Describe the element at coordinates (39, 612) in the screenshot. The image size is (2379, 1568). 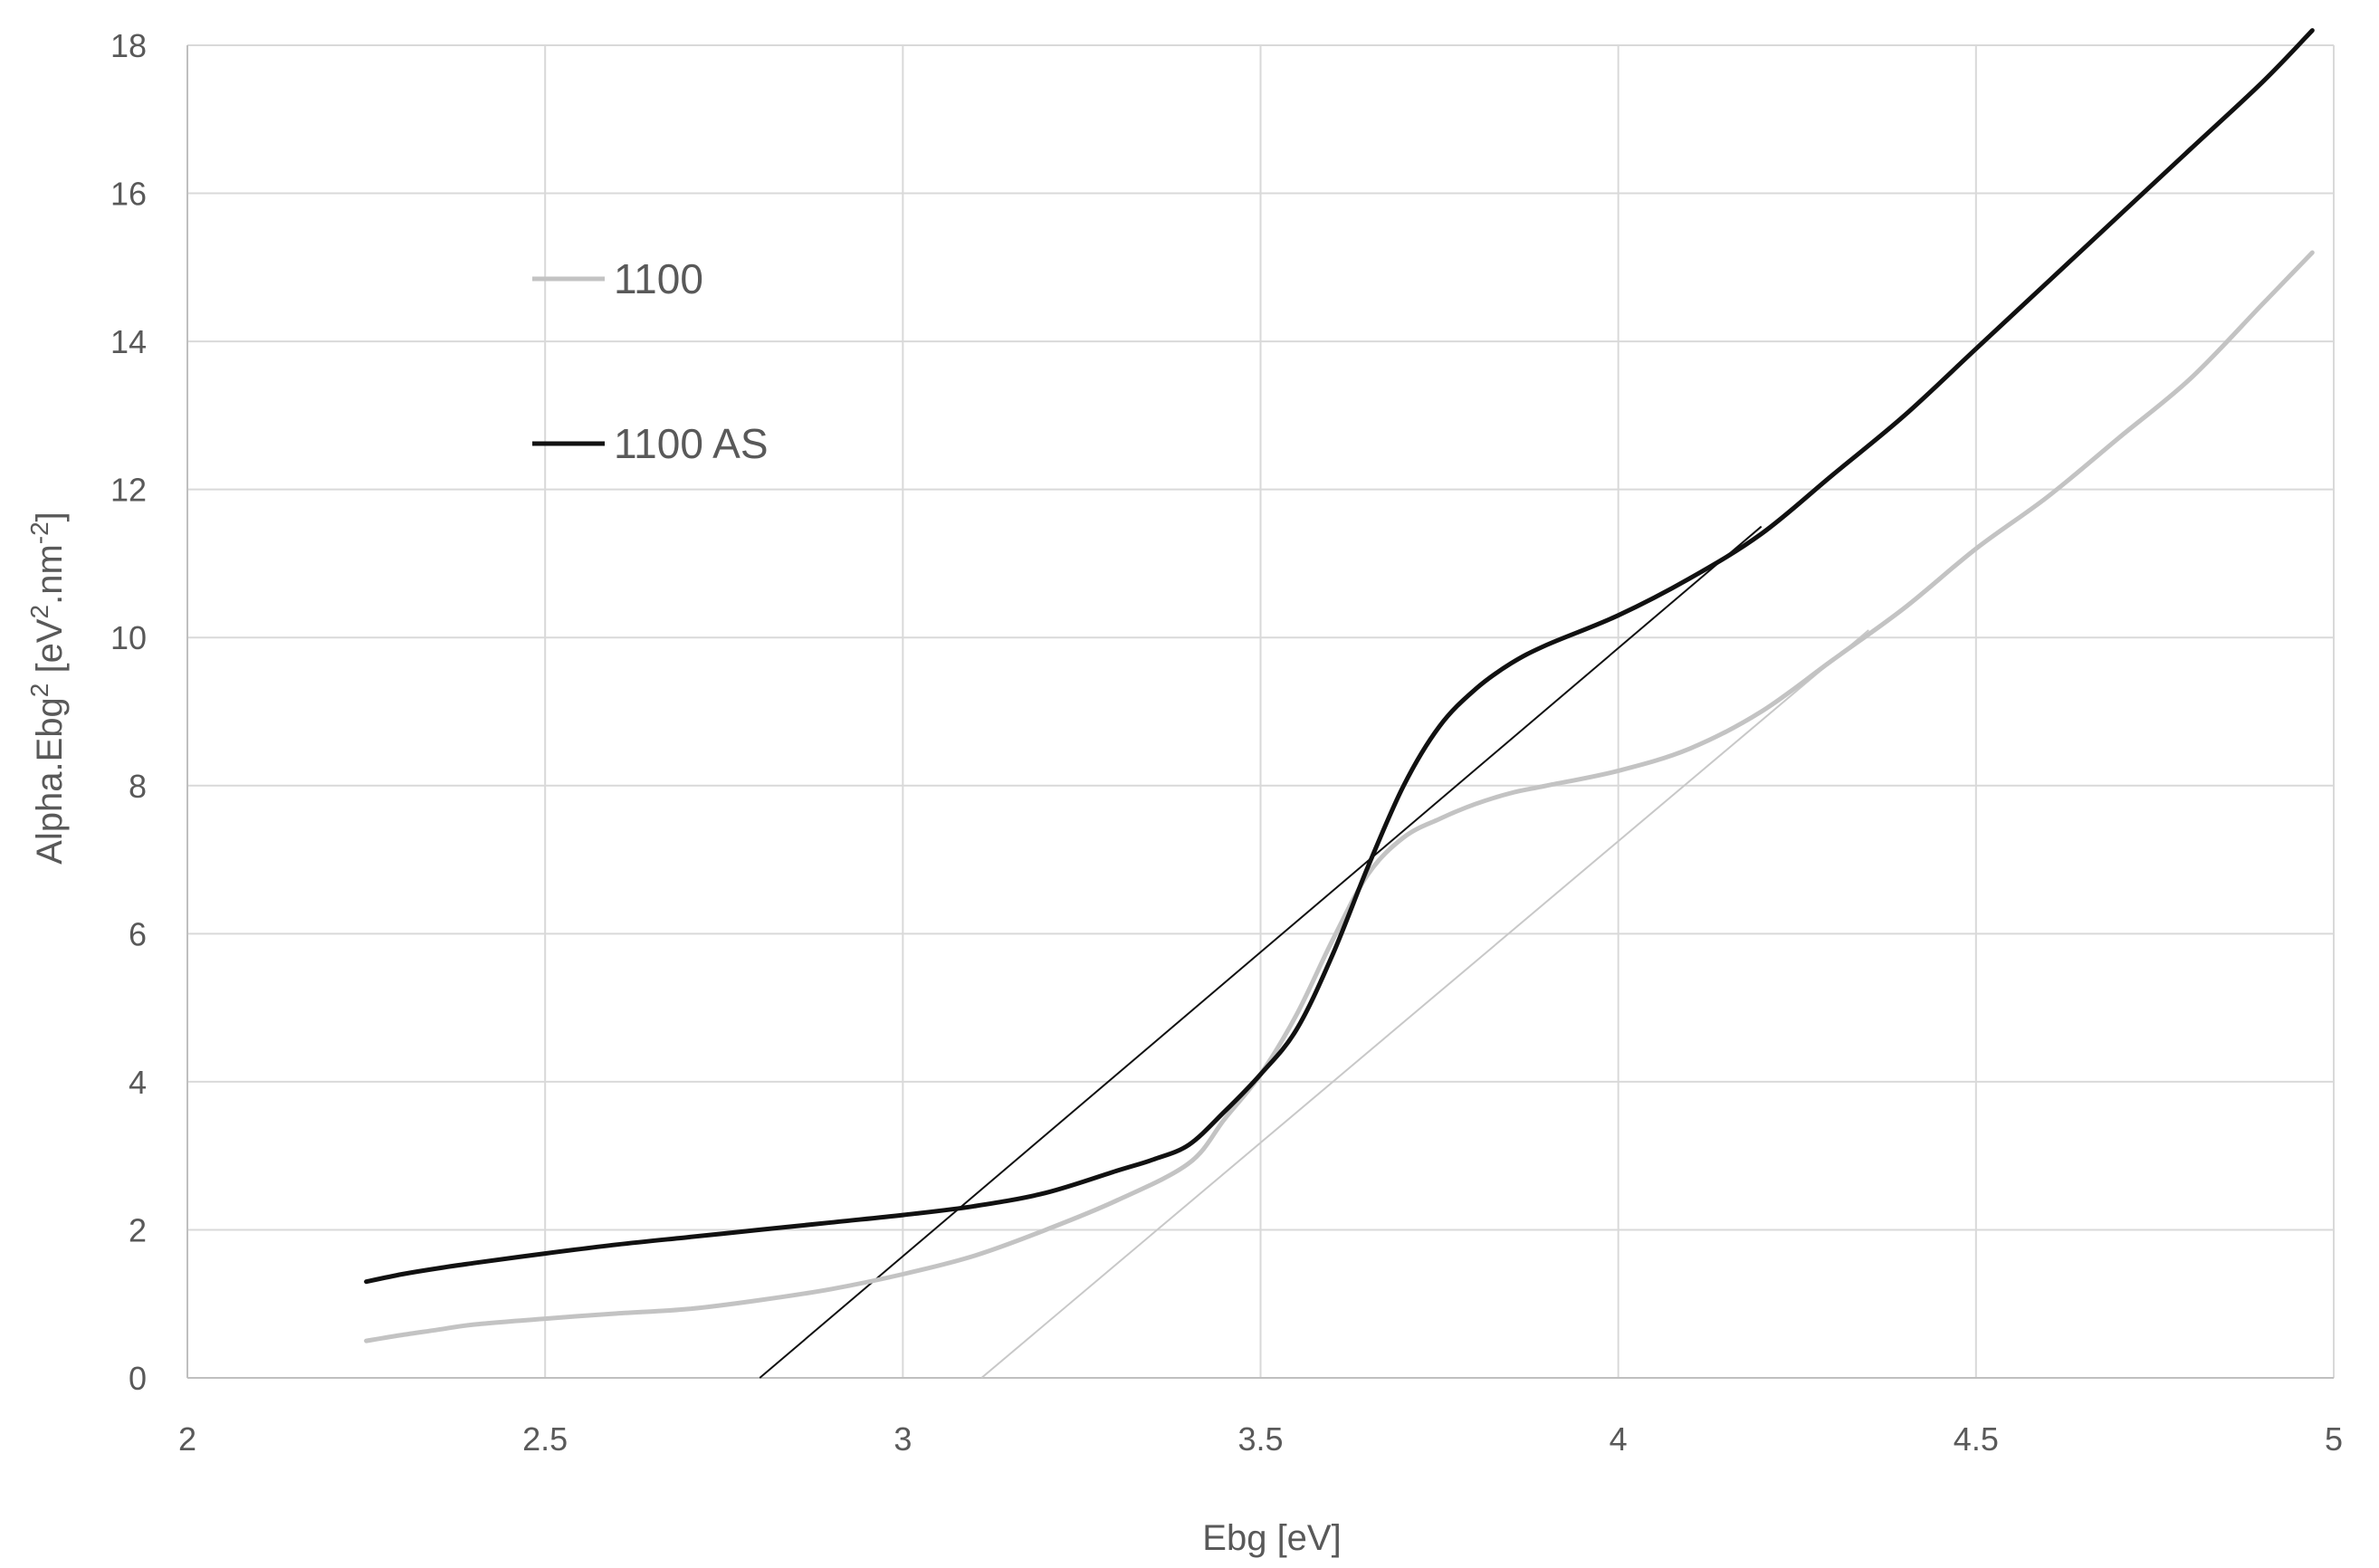
I see `y-axis-title-unit-sup: 2` at that location.